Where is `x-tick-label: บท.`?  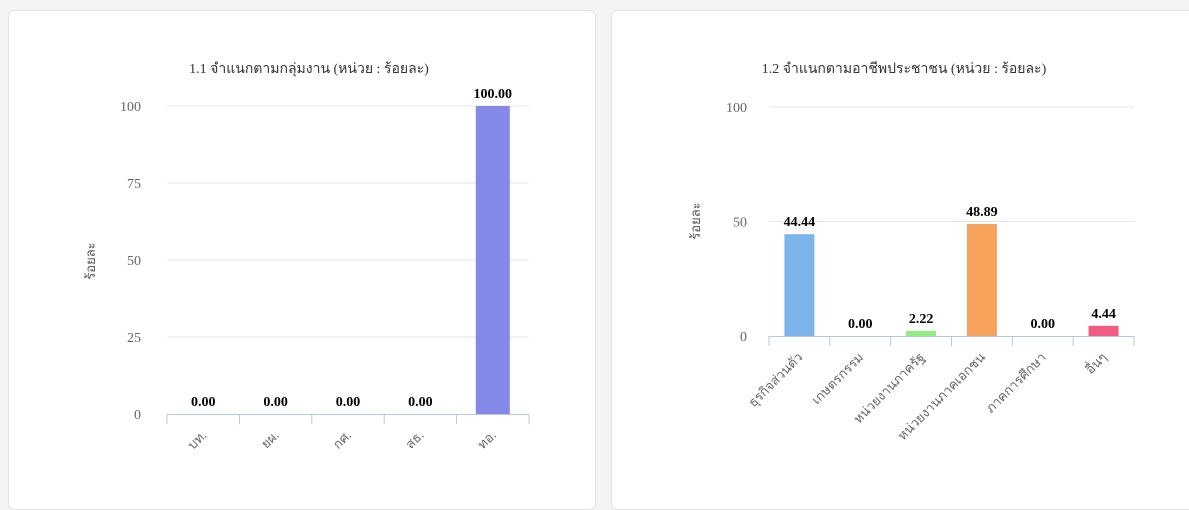
x-tick-label: บท. is located at coordinates (197, 440).